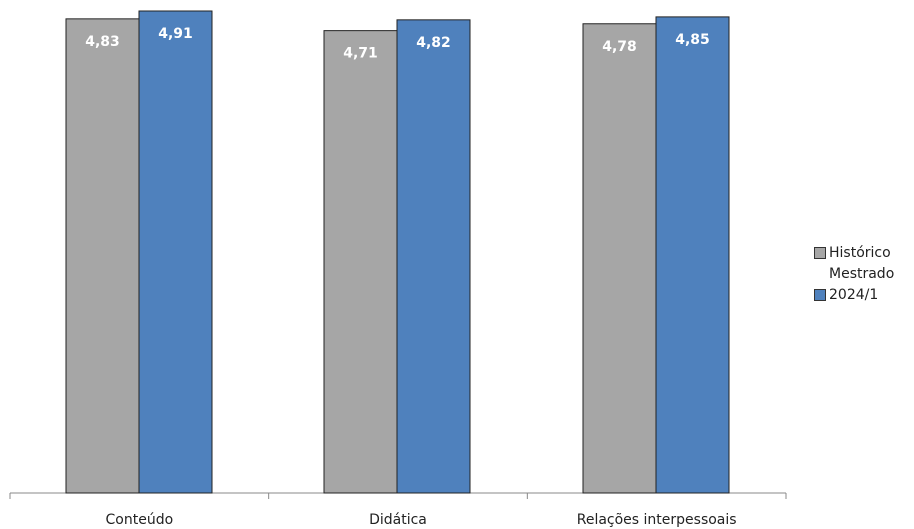  What do you see at coordinates (102, 42) in the screenshot?
I see `data-label: 4,83` at bounding box center [102, 42].